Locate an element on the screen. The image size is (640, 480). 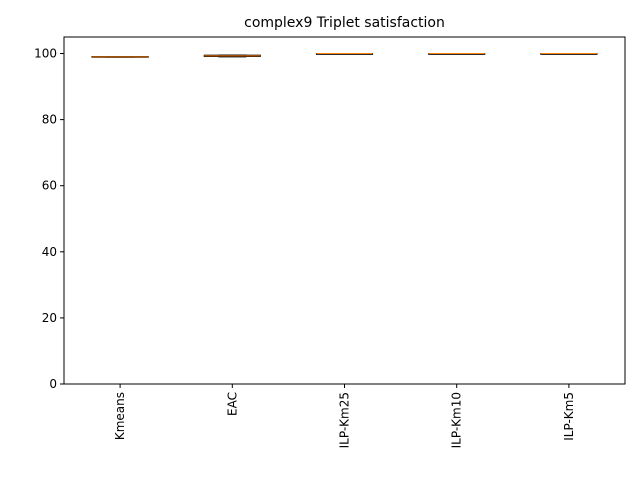
y-tick-label: 20 is located at coordinates (49, 318).